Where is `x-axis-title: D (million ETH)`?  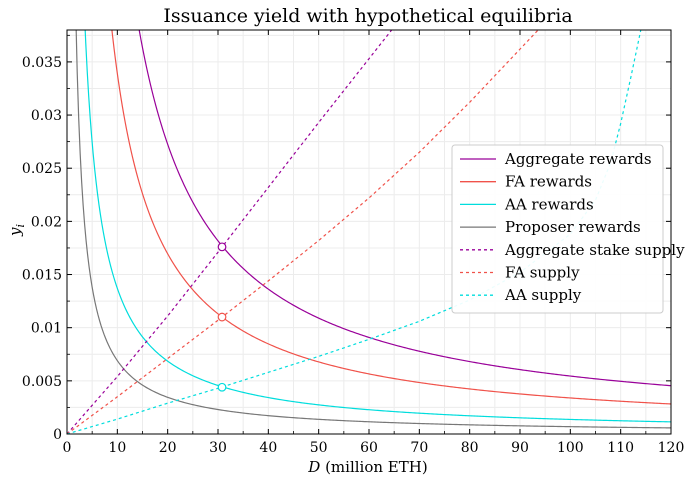 x-axis-title: D (million ETH) is located at coordinates (367, 467).